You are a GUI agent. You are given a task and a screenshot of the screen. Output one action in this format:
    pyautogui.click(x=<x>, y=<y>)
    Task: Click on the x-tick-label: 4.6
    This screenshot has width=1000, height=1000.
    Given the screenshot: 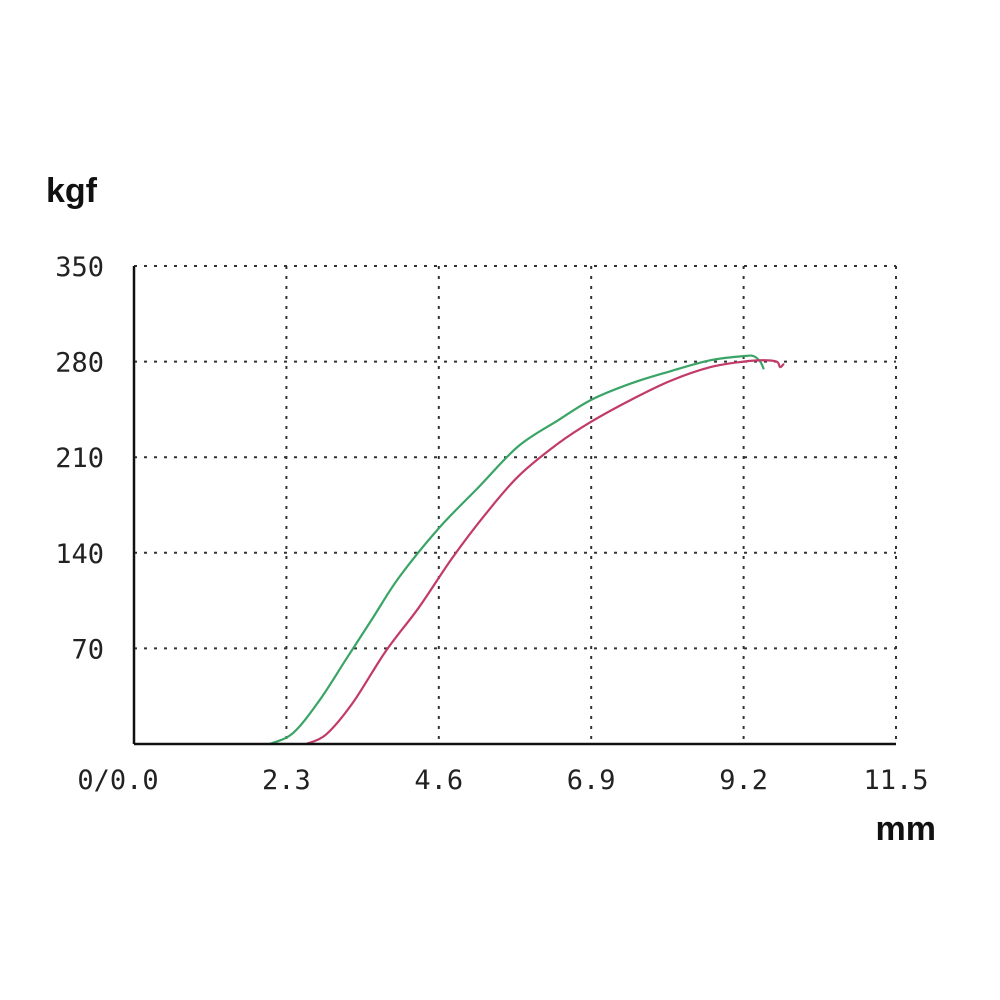 What is the action you would take?
    pyautogui.click(x=438, y=780)
    